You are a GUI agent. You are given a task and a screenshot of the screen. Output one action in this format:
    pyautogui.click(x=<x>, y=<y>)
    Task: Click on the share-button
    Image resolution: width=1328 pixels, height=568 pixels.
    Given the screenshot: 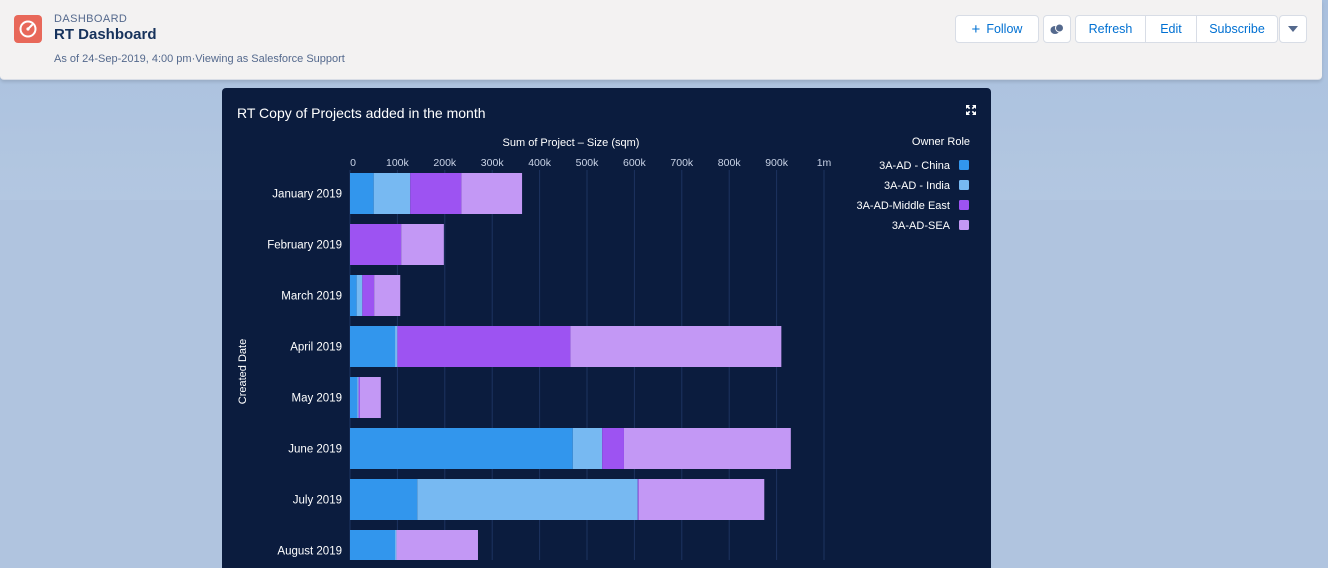 What is the action you would take?
    pyautogui.click(x=1057, y=29)
    